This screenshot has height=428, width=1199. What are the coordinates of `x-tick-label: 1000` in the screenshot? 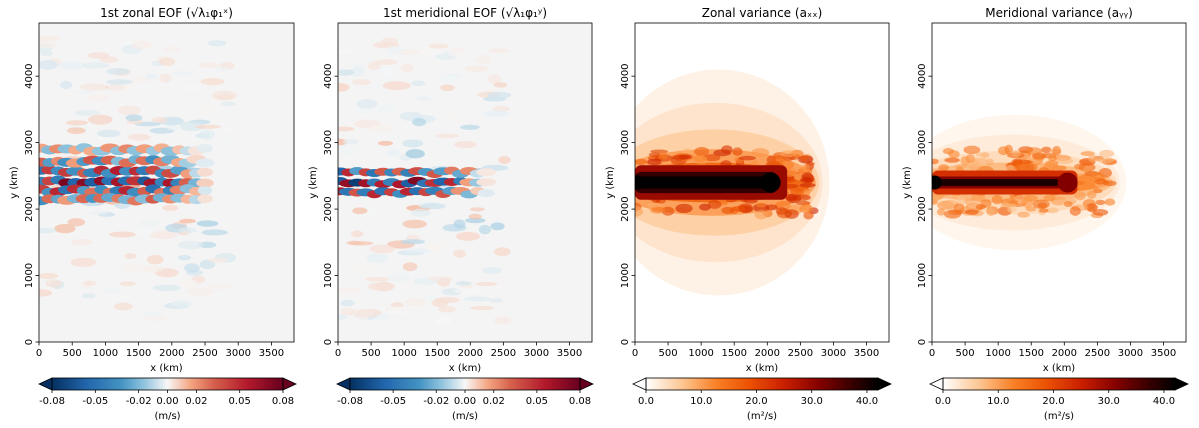 It's located at (997, 353).